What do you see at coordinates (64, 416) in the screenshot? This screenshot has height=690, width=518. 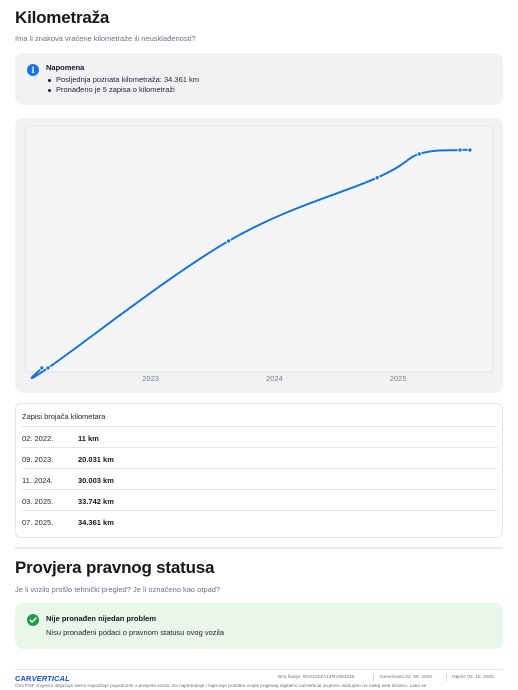 I see `table-header: Zapisi brojača kilometara` at bounding box center [64, 416].